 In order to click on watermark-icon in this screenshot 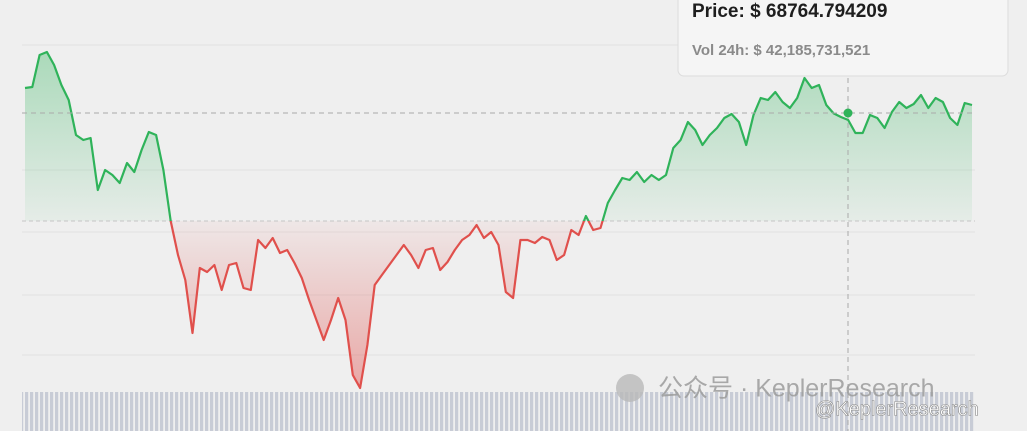, I will do `click(630, 388)`.